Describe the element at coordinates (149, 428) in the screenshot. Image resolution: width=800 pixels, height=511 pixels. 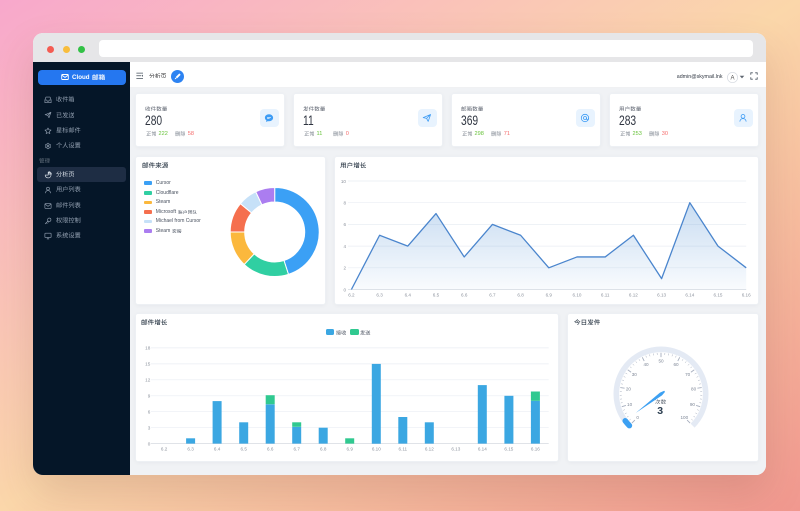
I see `svg-text: 3` at that location.